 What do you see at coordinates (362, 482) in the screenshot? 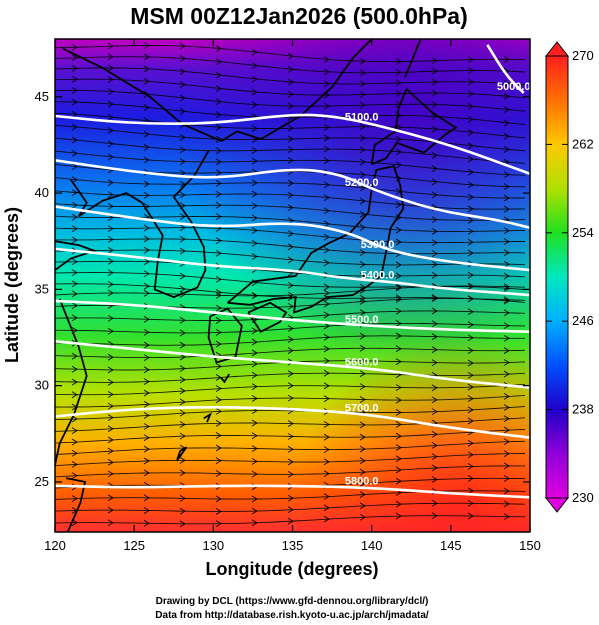
I see `contour-label: 5800.0` at bounding box center [362, 482].